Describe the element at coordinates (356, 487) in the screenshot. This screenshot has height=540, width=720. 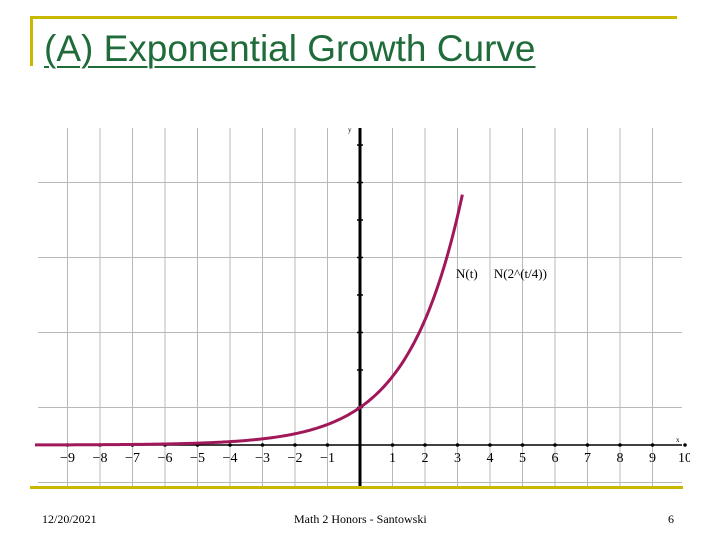
I see `bottom-border` at that location.